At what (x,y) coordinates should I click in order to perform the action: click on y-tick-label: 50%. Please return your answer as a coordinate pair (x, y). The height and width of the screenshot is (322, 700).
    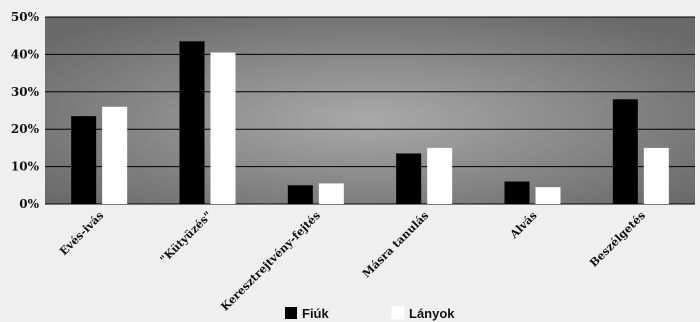
    Looking at the image, I should click on (25, 17).